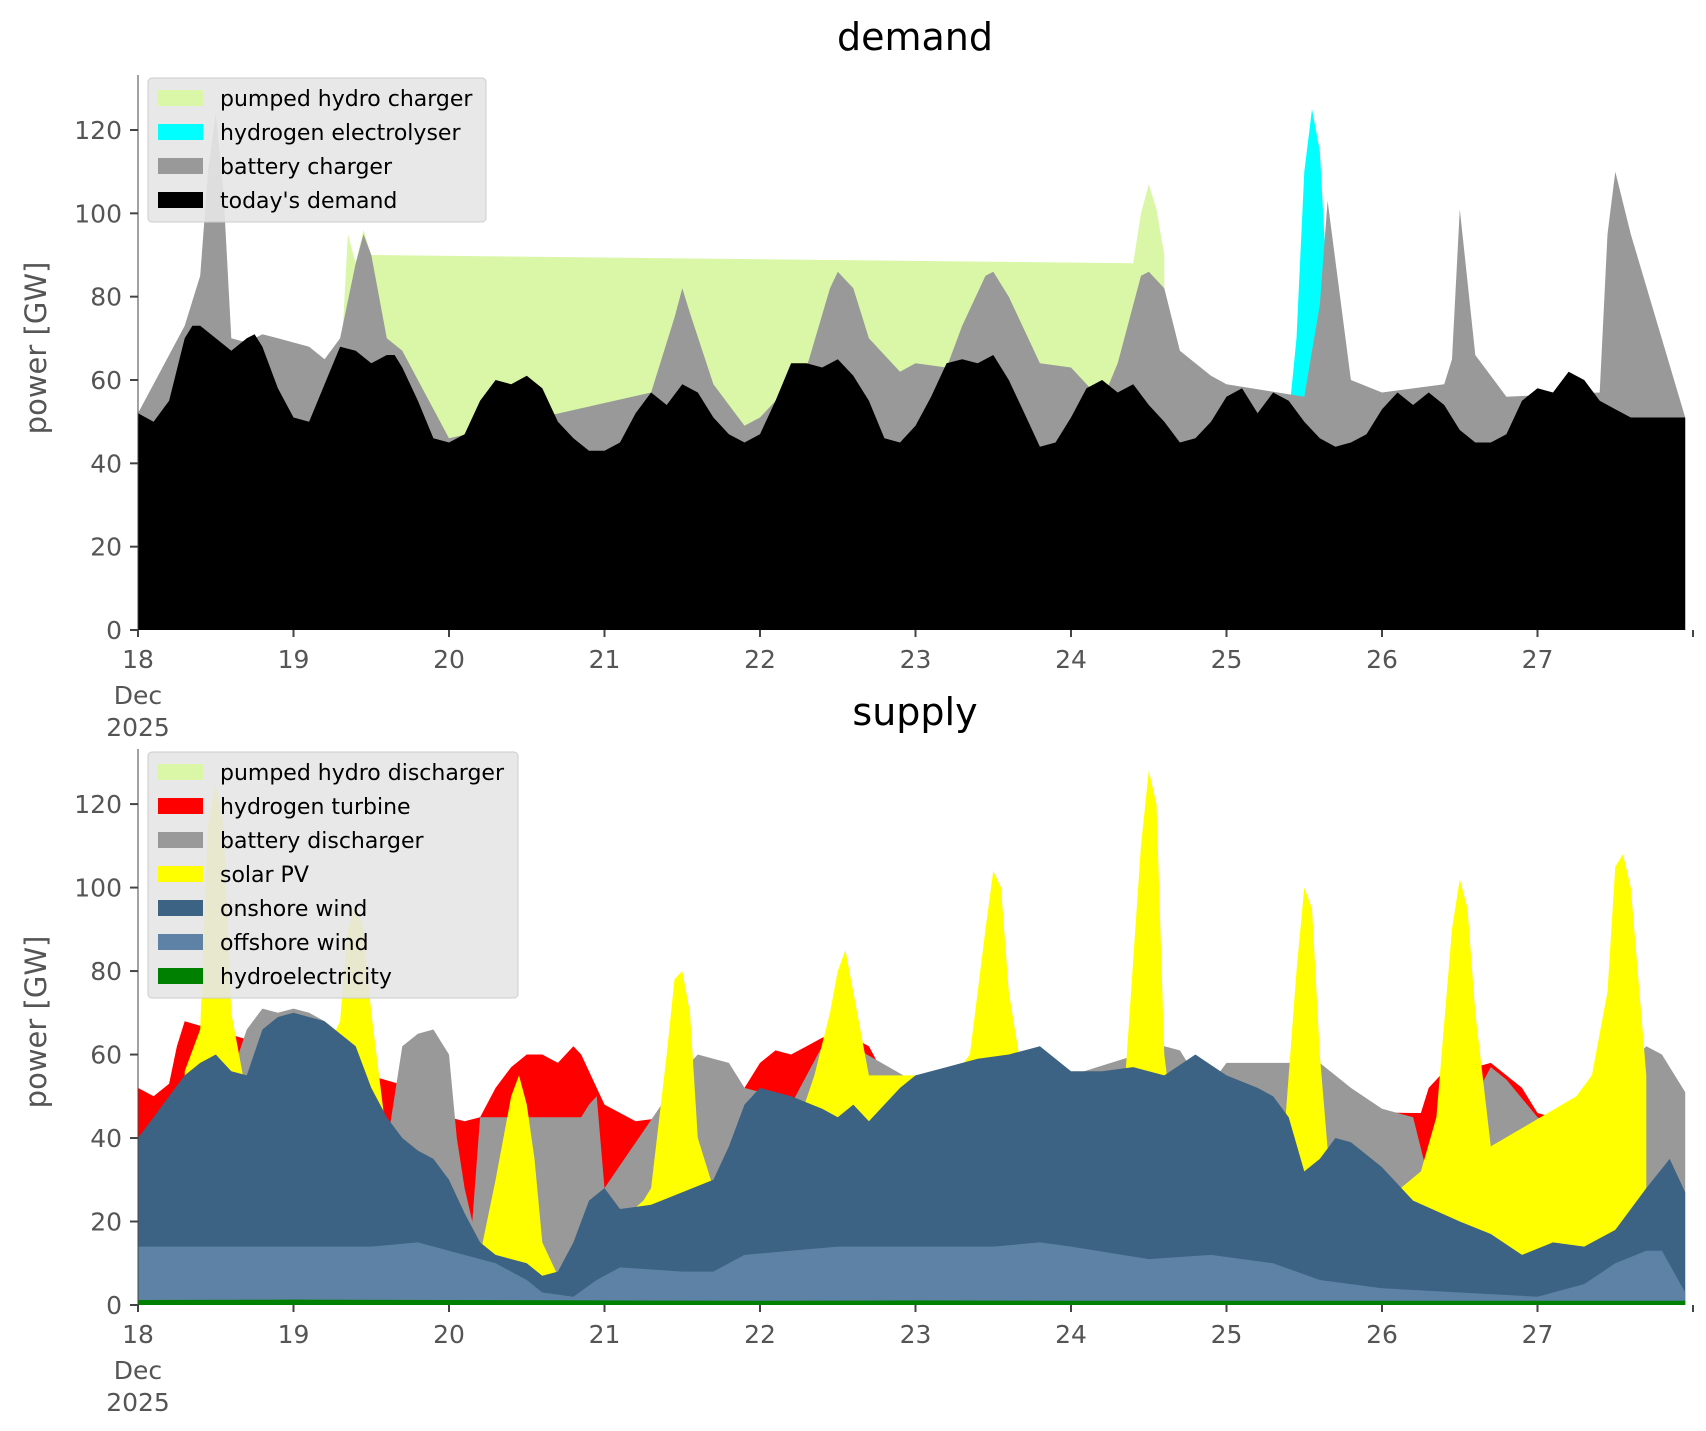  Describe the element at coordinates (180, 840) in the screenshot. I see `legend-swatch-battery-discharger` at that location.